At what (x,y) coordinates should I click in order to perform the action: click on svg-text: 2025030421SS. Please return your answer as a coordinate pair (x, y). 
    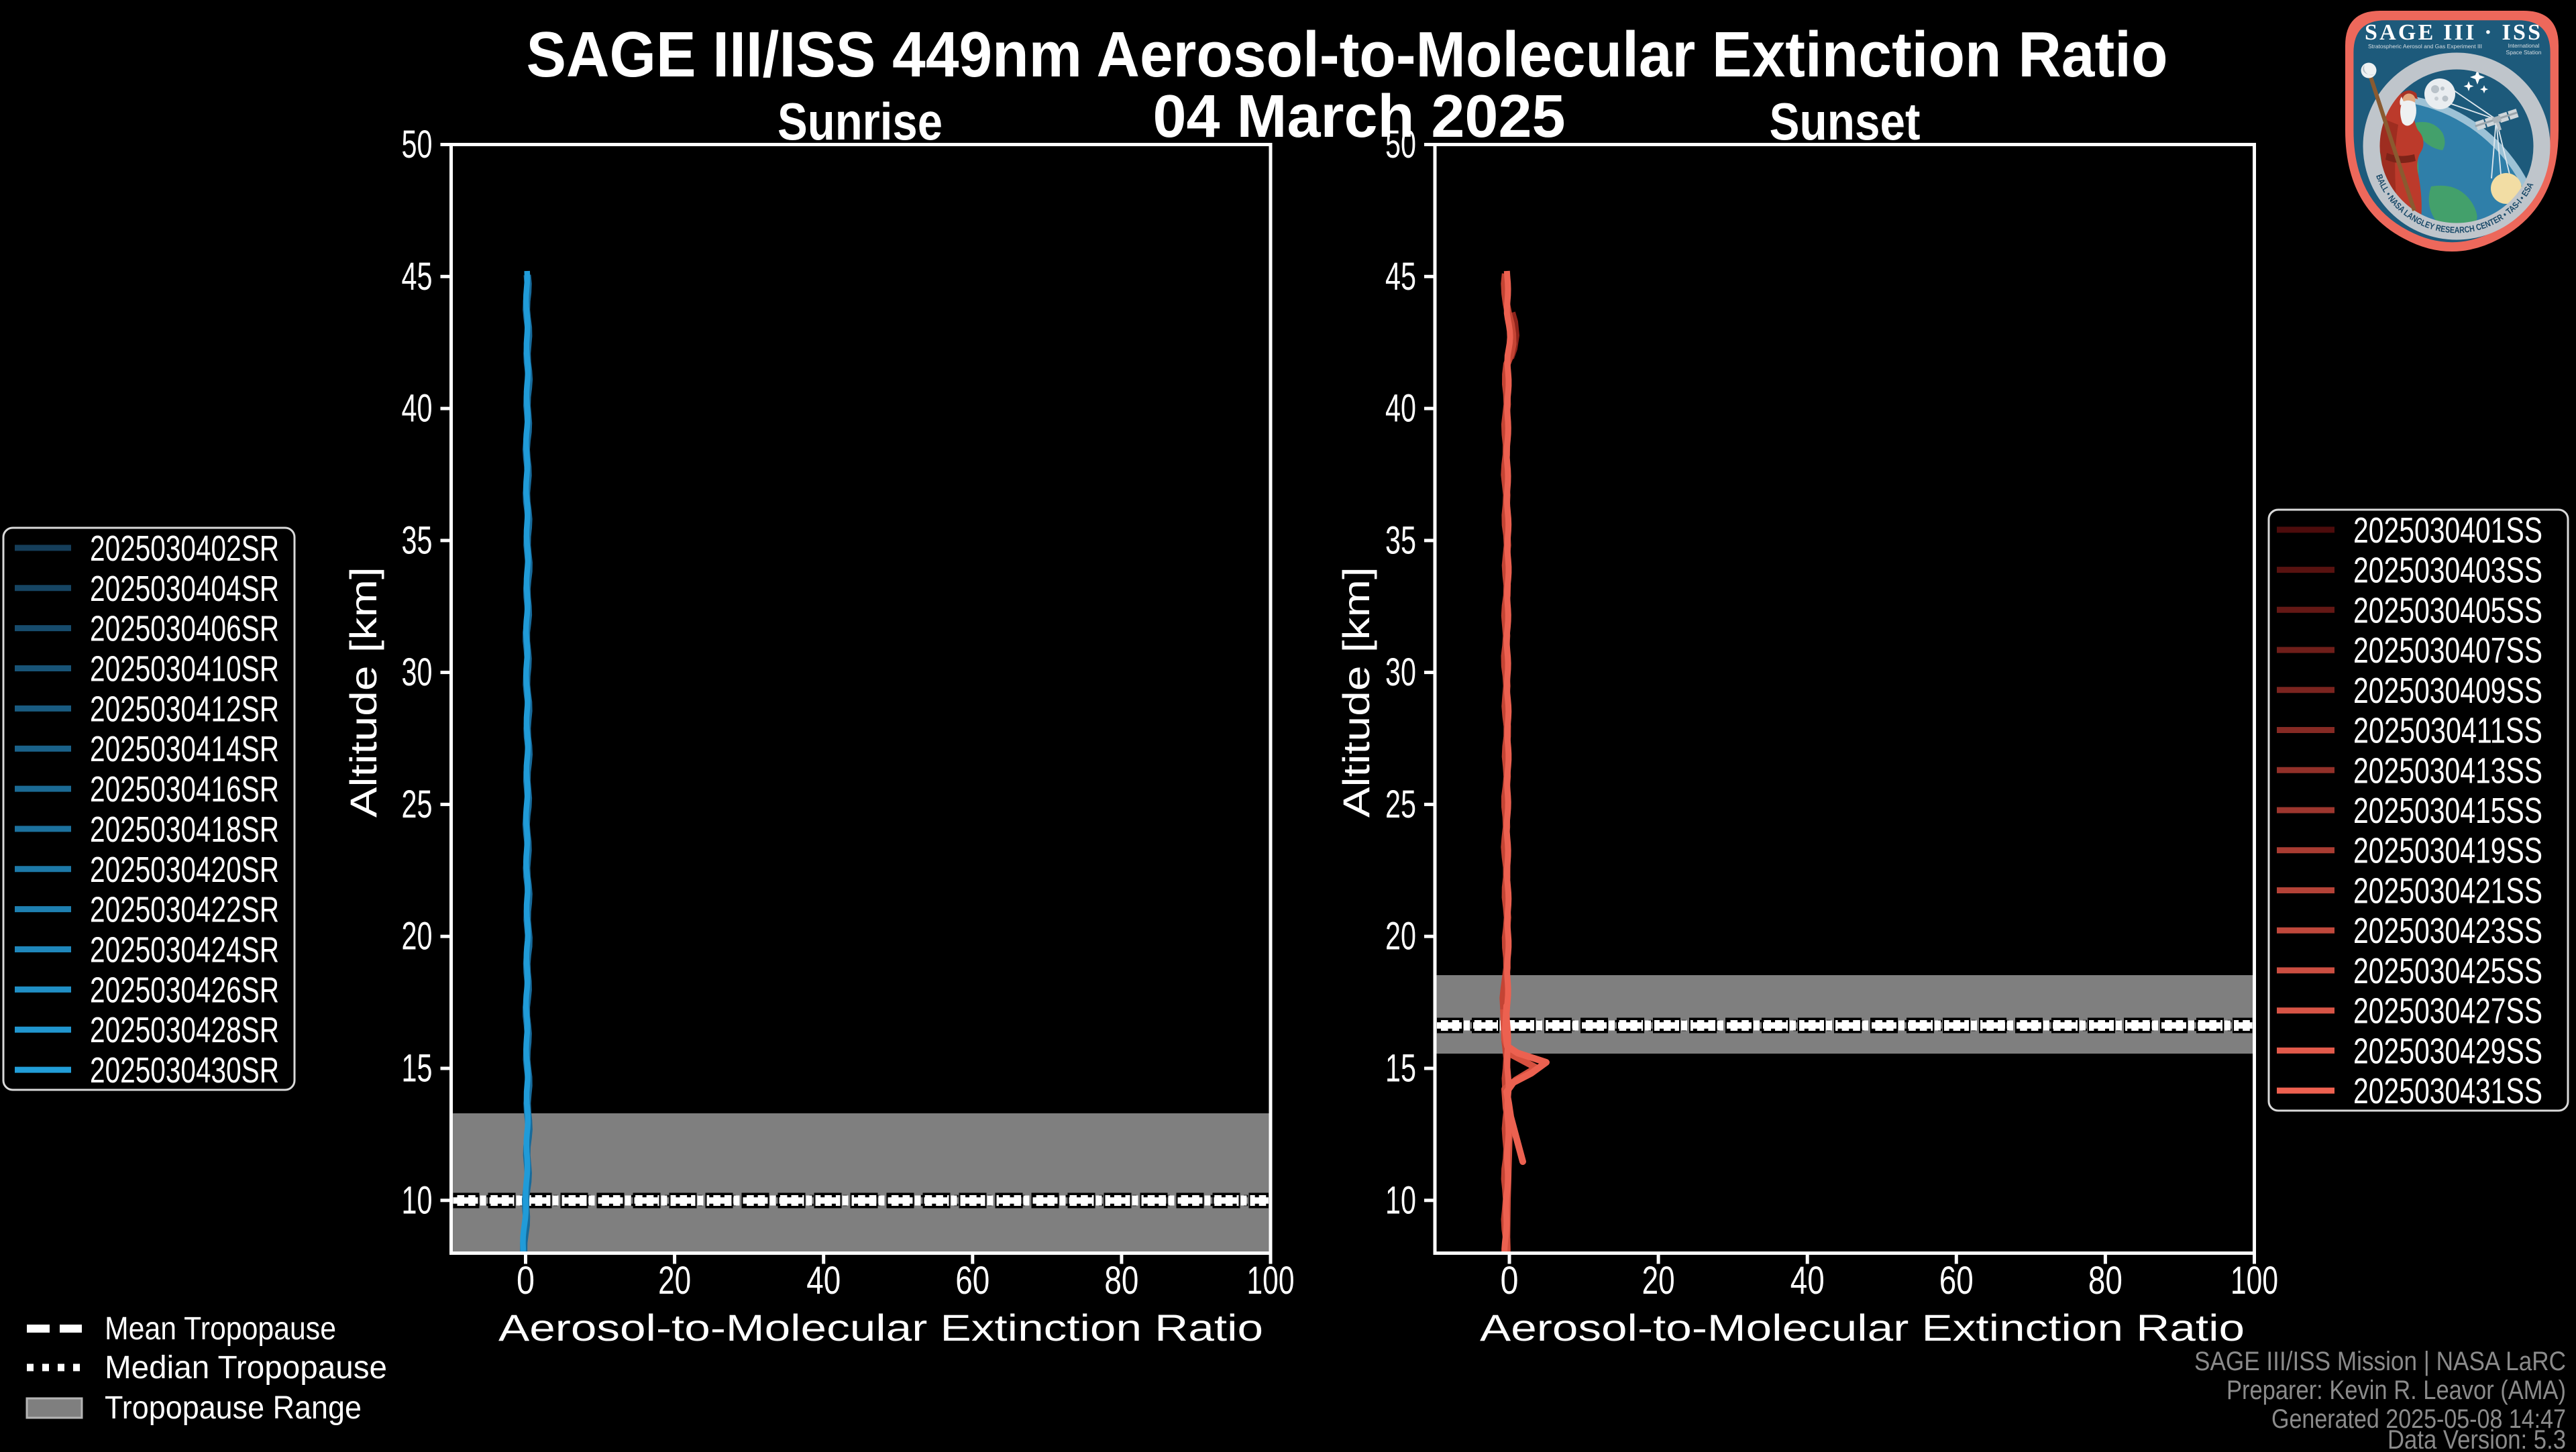
    Looking at the image, I should click on (2447, 891).